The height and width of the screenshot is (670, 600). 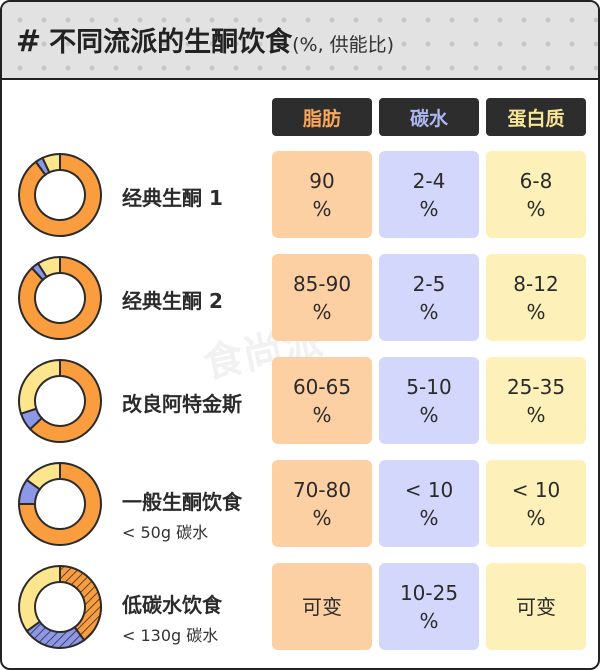 I want to click on title-bar: # 不同流派的生酮饮食(%, 供能比), so click(x=300, y=41).